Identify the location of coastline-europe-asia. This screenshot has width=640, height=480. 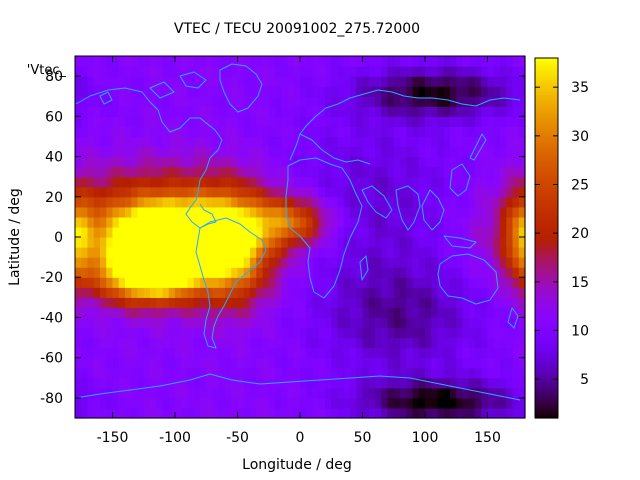
(405, 127).